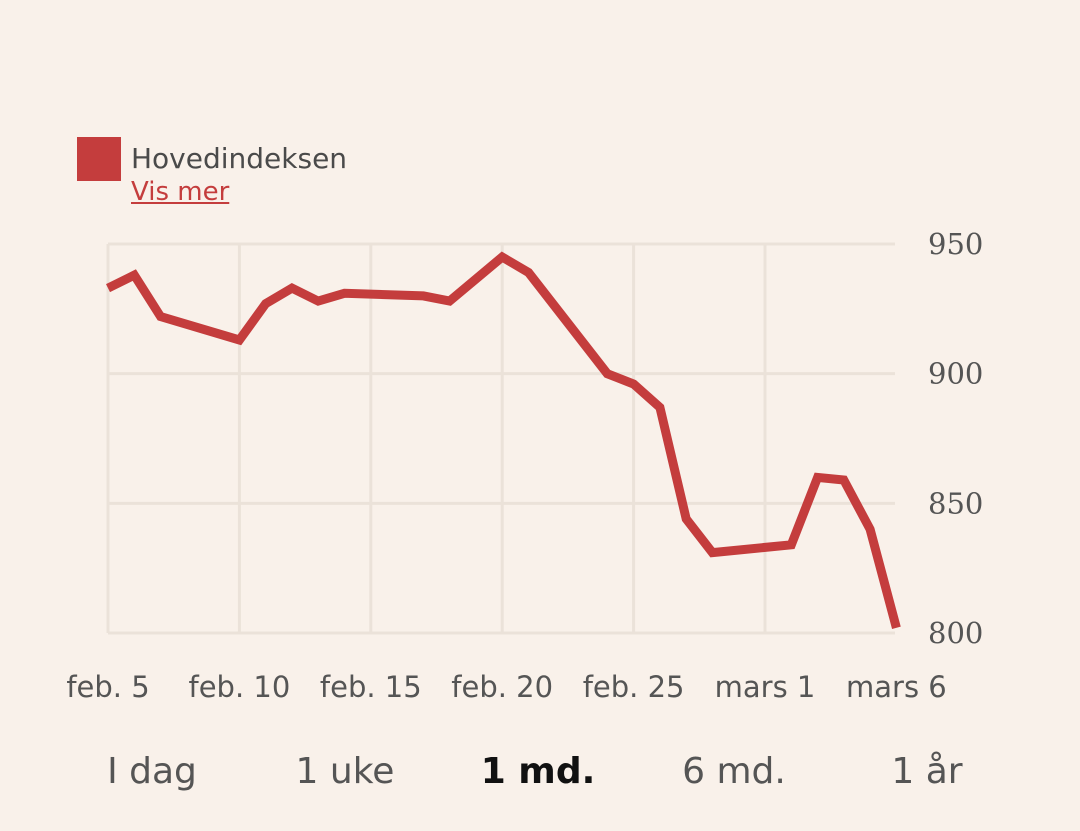 This screenshot has height=831, width=1080. I want to click on range-button-0: I dag, so click(152, 772).